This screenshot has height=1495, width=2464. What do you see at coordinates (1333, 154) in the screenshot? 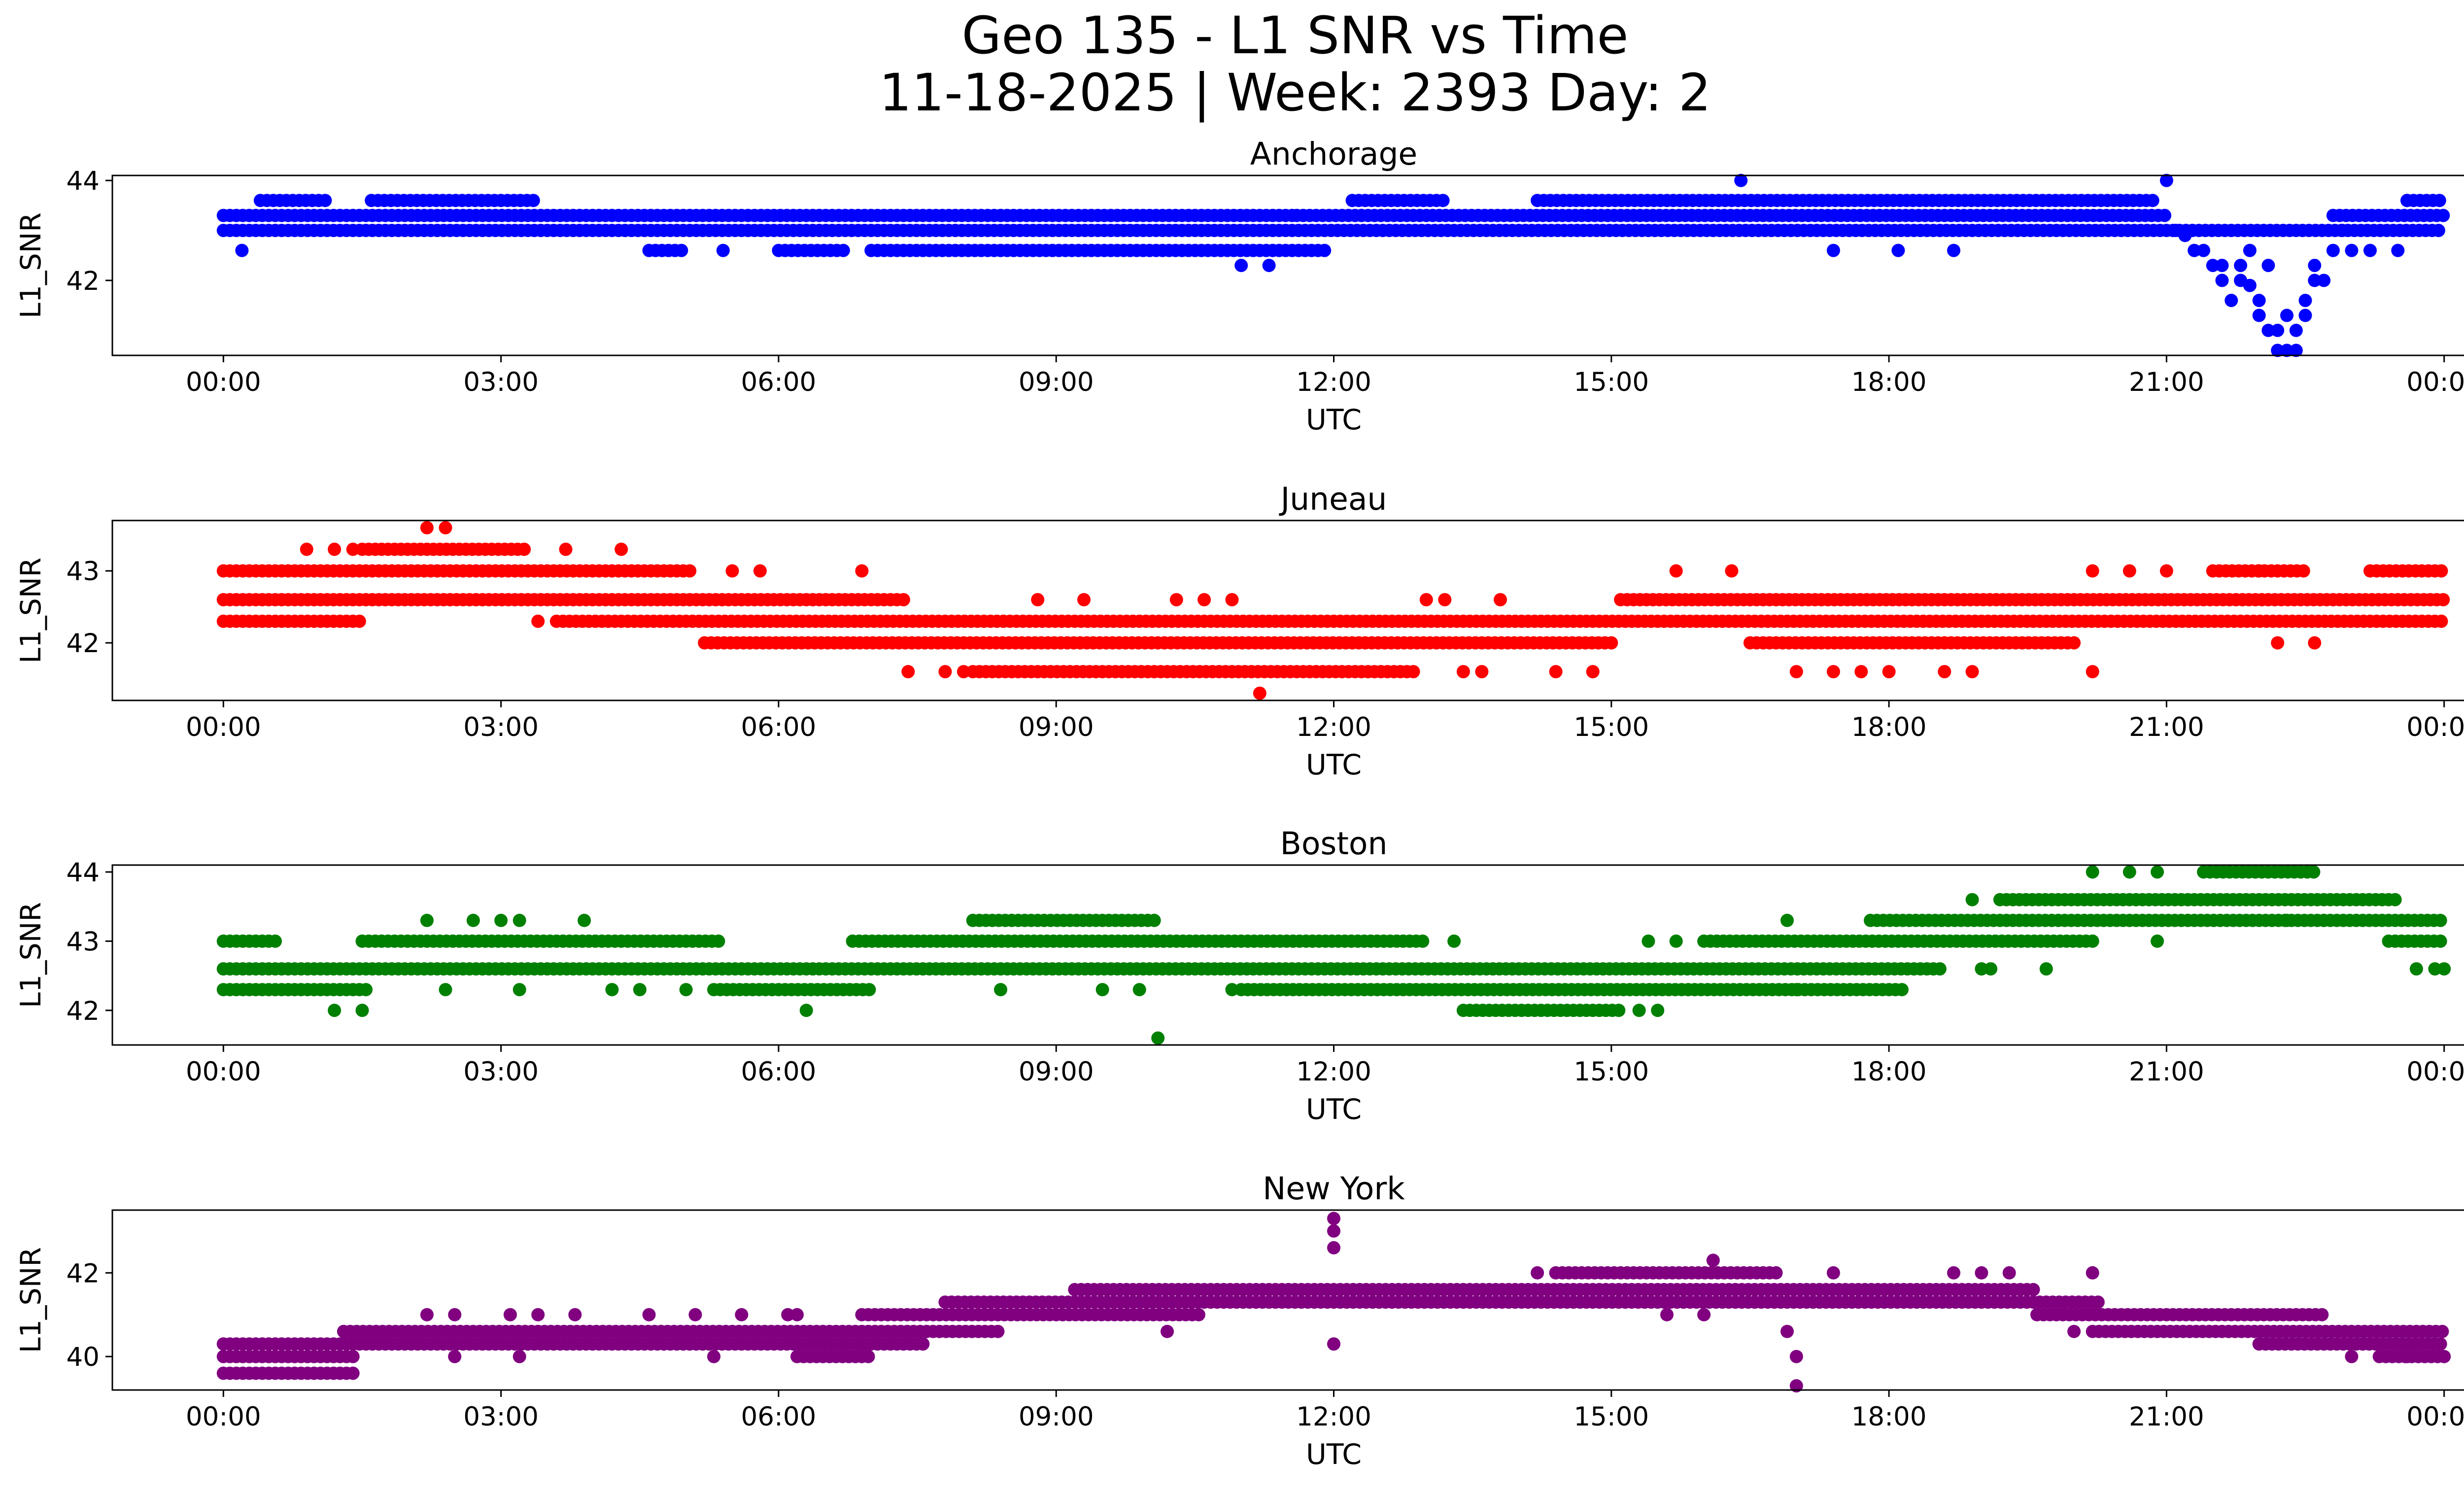
I see `subplot-title: Anchorage` at bounding box center [1333, 154].